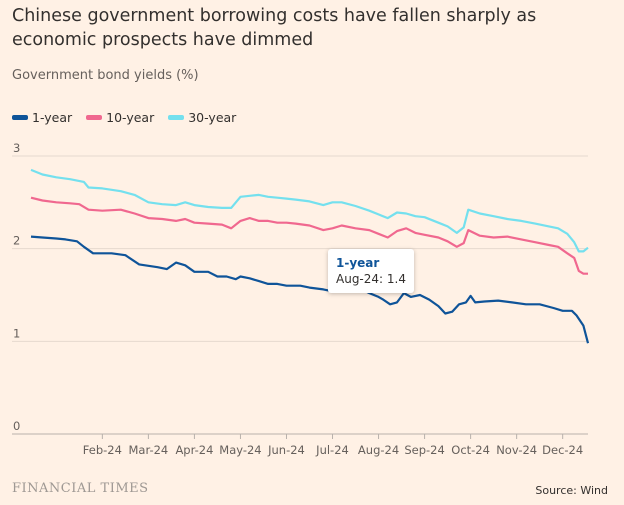 The width and height of the screenshot is (624, 505). I want to click on legend-item-10-year: 10-year, so click(120, 117).